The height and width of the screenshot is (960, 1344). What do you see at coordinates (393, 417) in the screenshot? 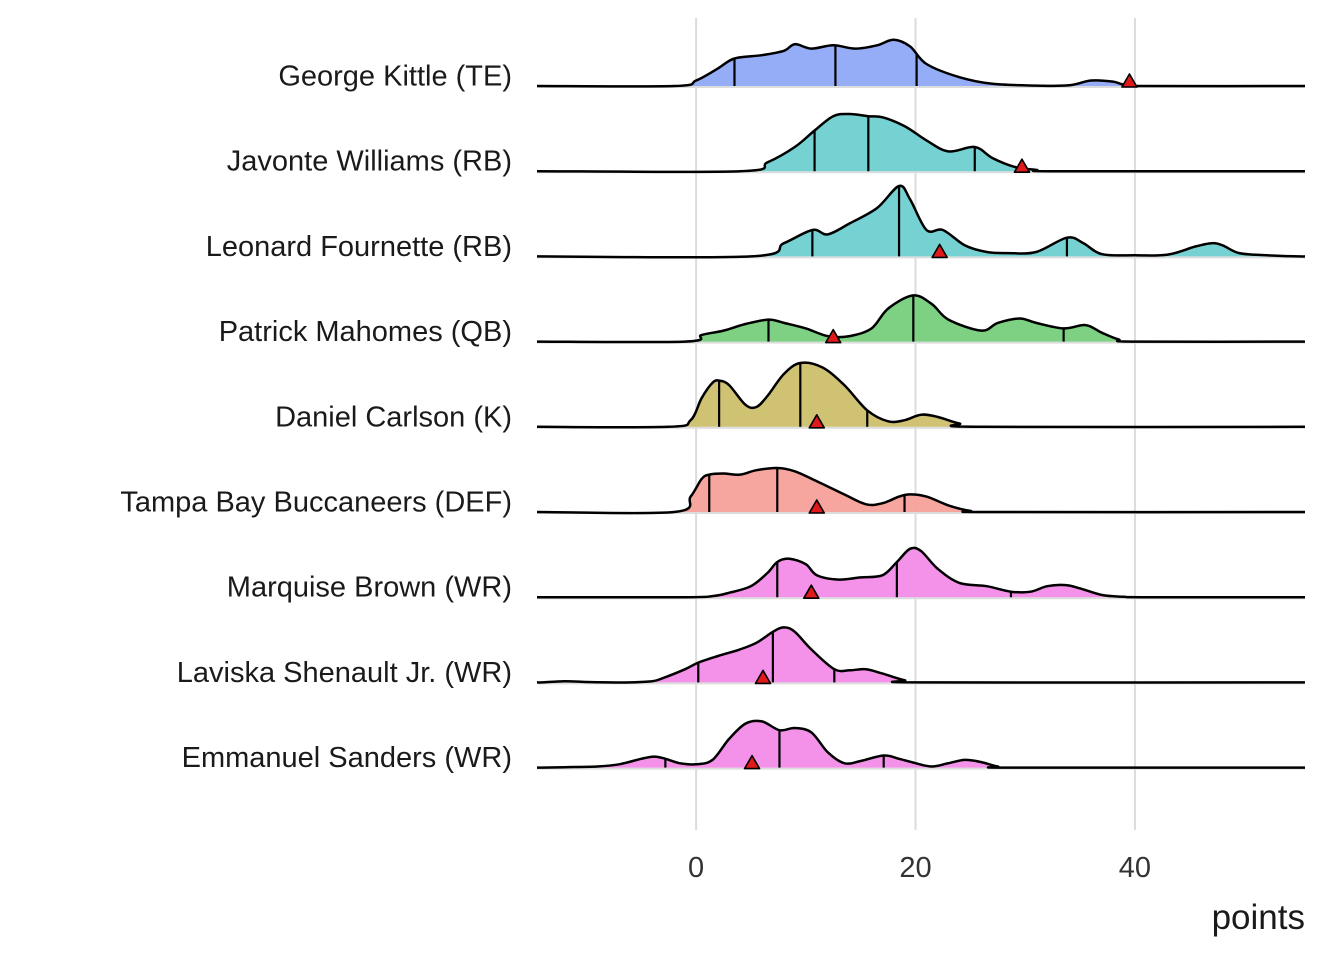
I see `y-axis-label: Daniel Carlson (K)` at bounding box center [393, 417].